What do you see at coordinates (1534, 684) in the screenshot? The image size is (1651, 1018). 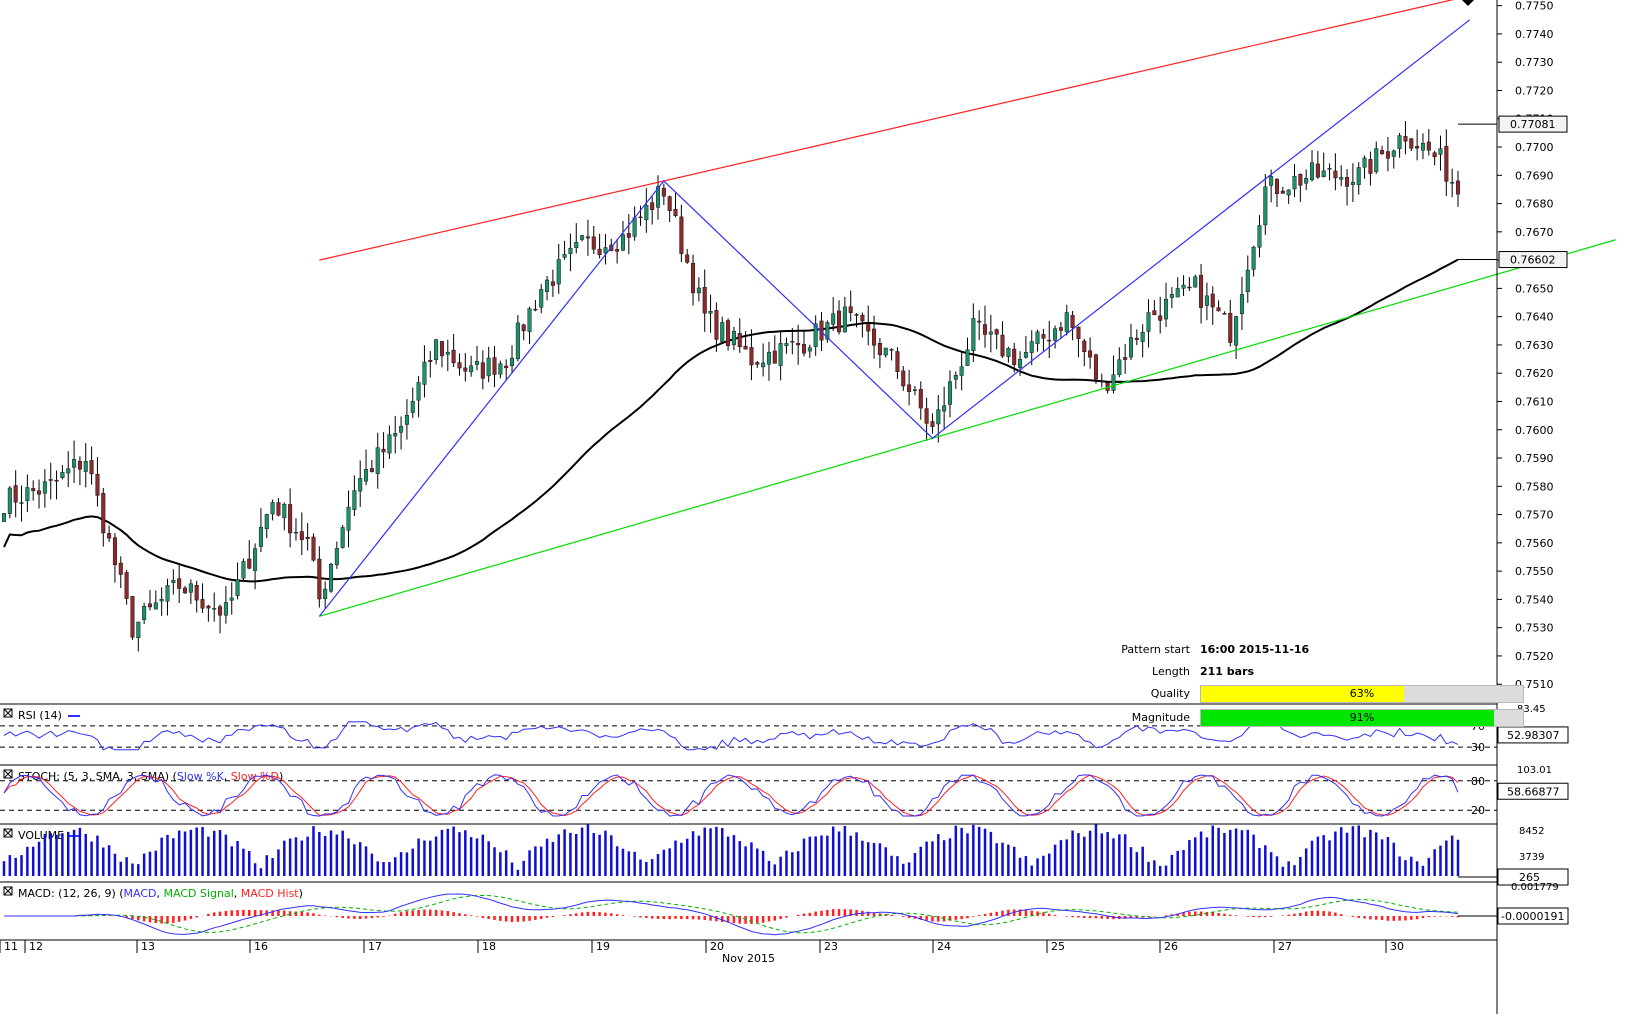 I see `price-tick-label: 0.7510` at bounding box center [1534, 684].